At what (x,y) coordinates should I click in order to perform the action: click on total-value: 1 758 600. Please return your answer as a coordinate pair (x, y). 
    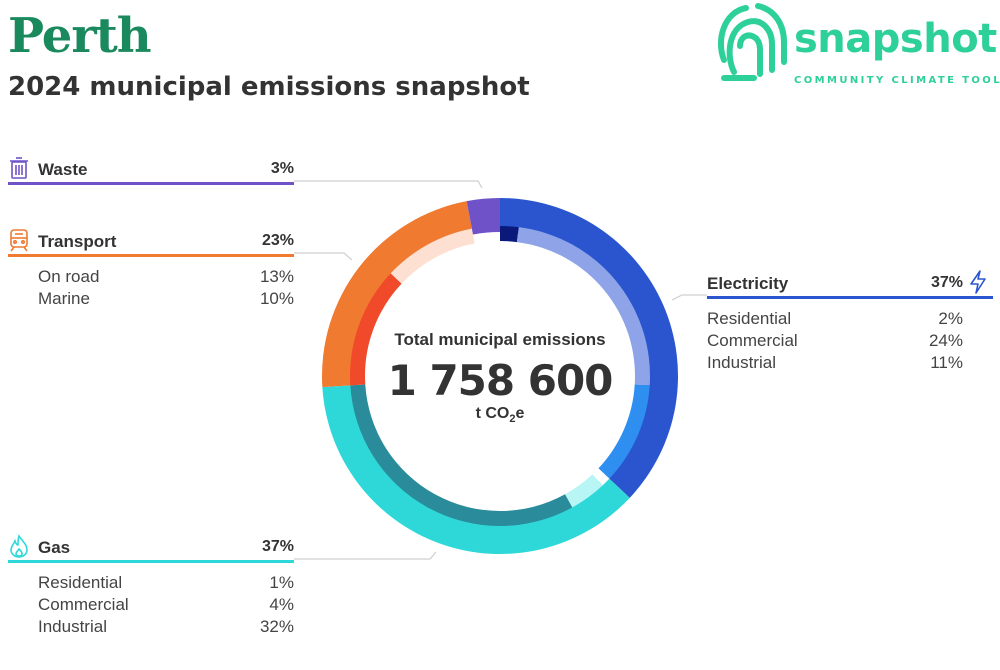
    Looking at the image, I should click on (500, 380).